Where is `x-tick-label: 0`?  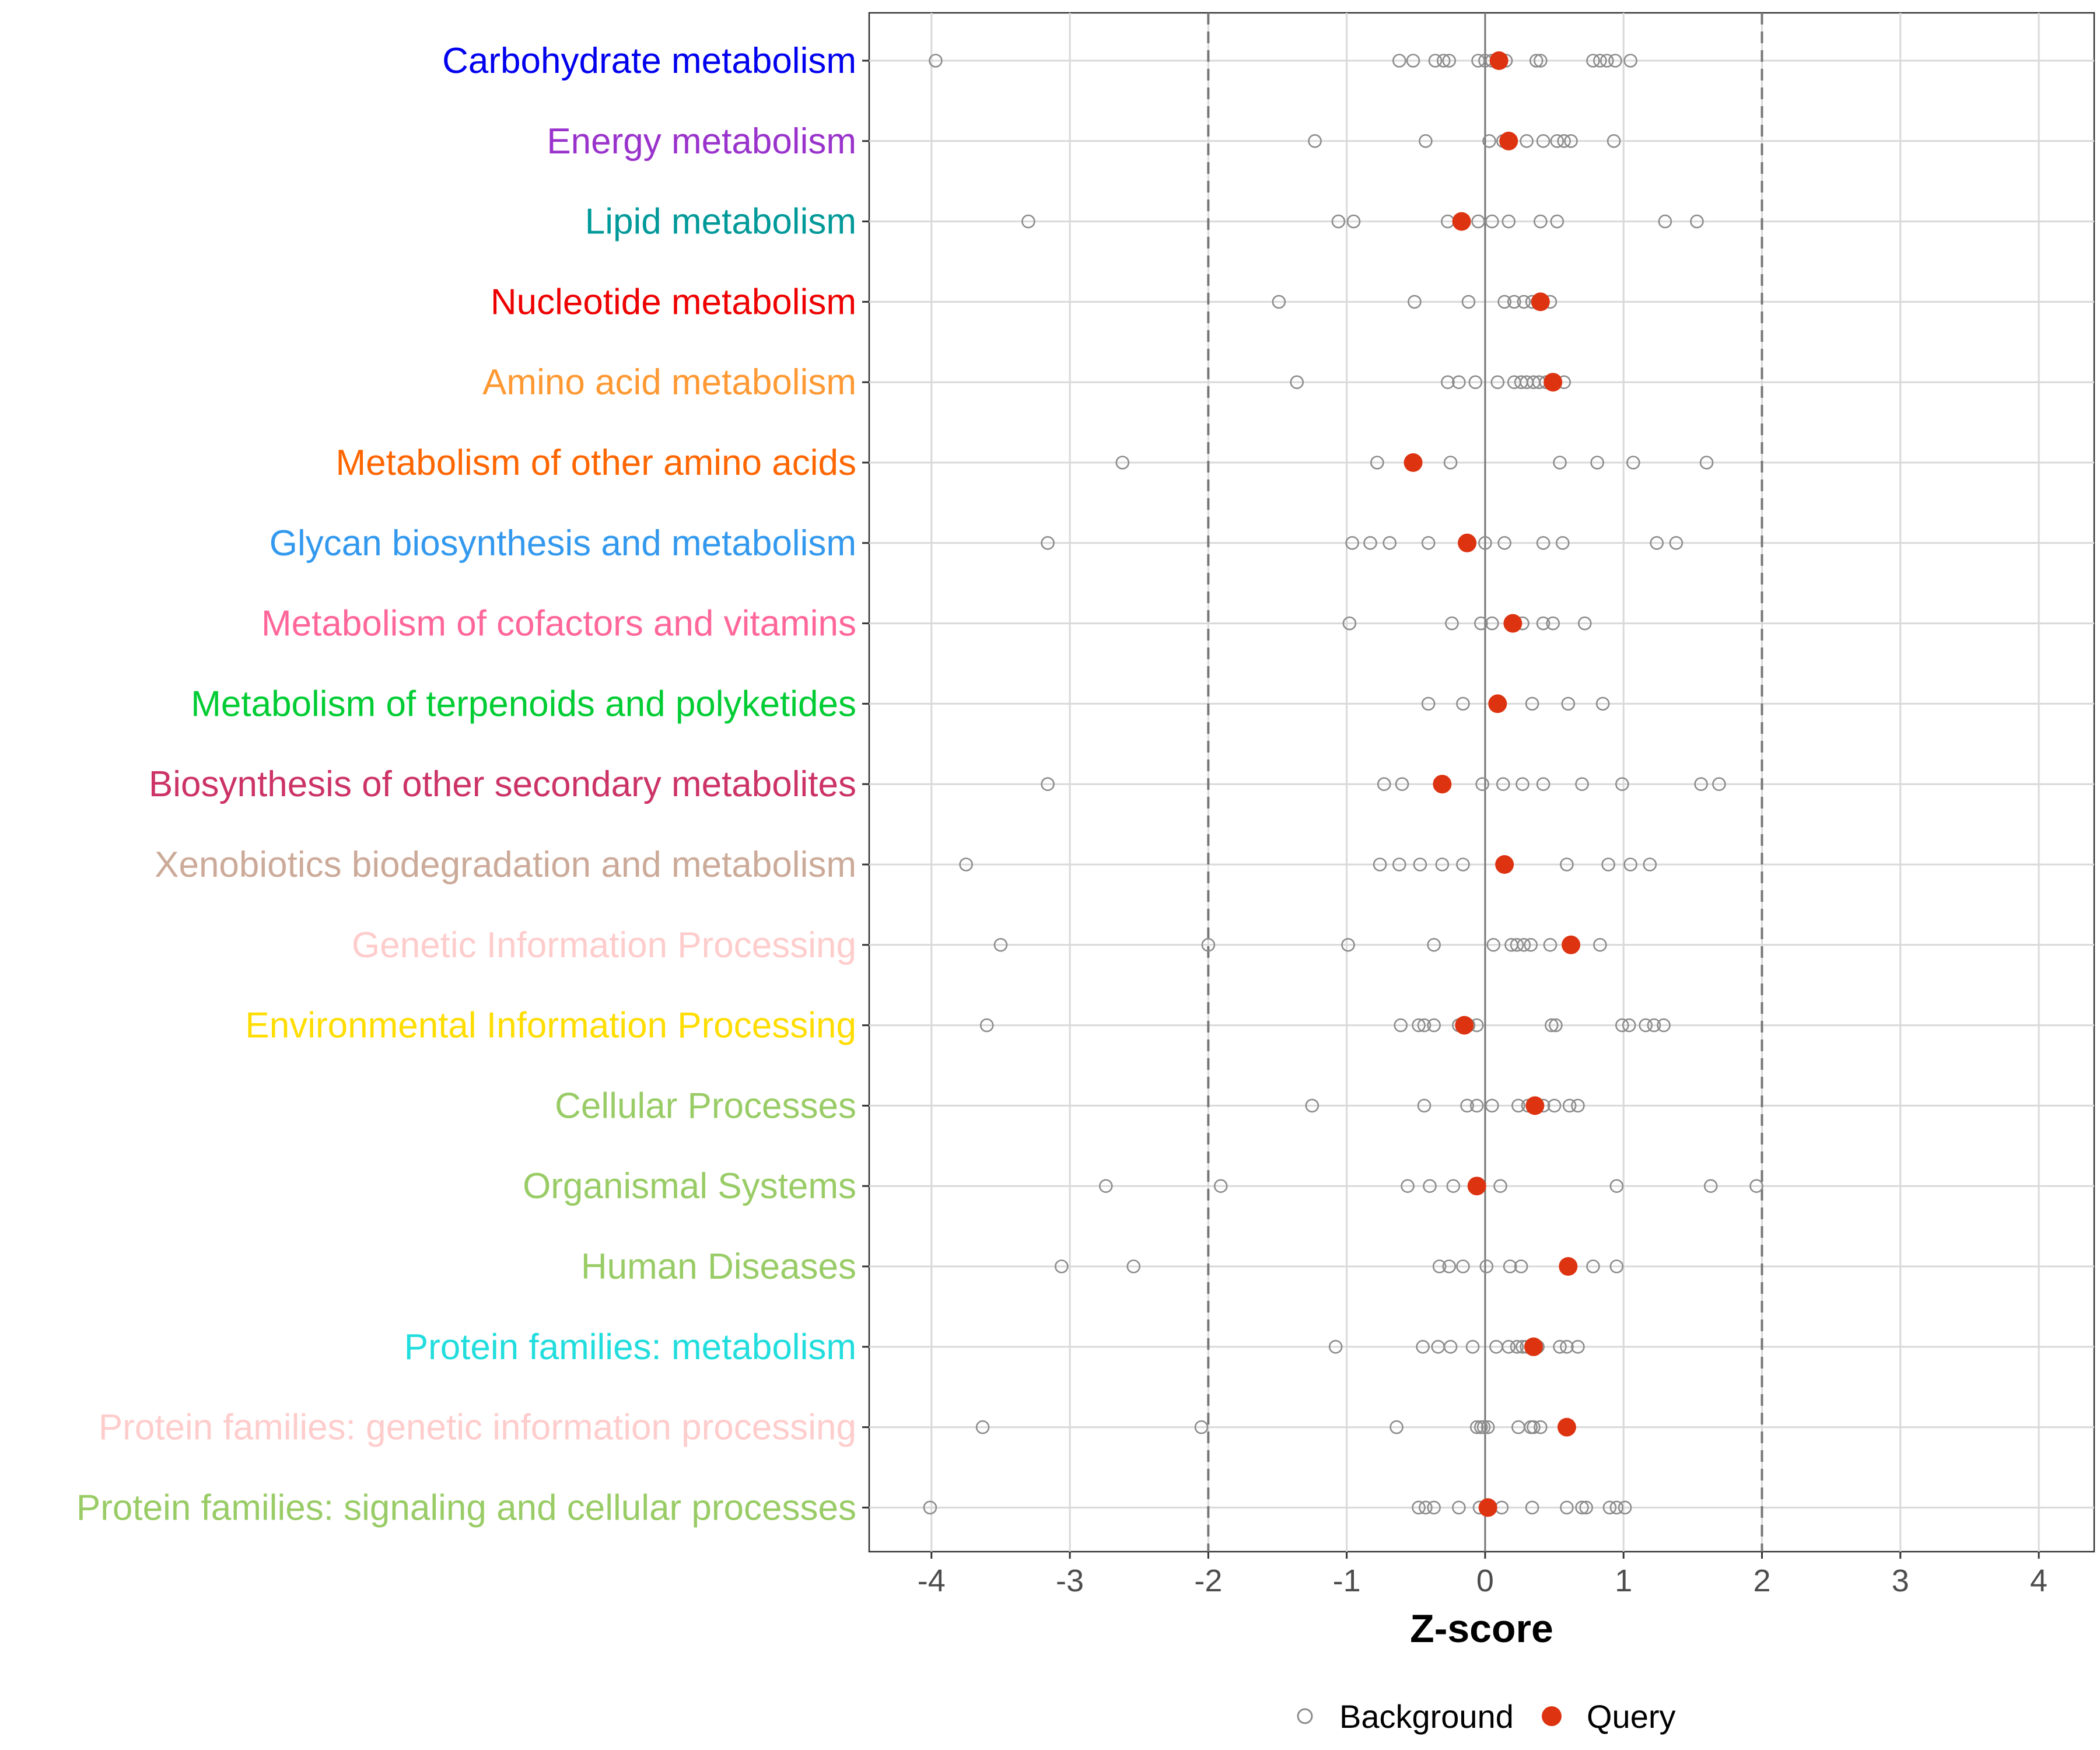 x-tick-label: 0 is located at coordinates (1485, 1580).